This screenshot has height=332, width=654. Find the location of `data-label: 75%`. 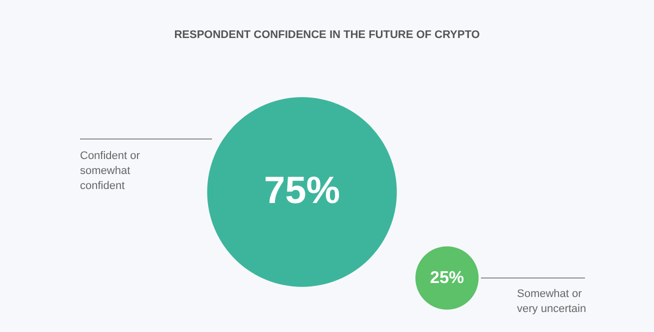

data-label: 75% is located at coordinates (302, 191).